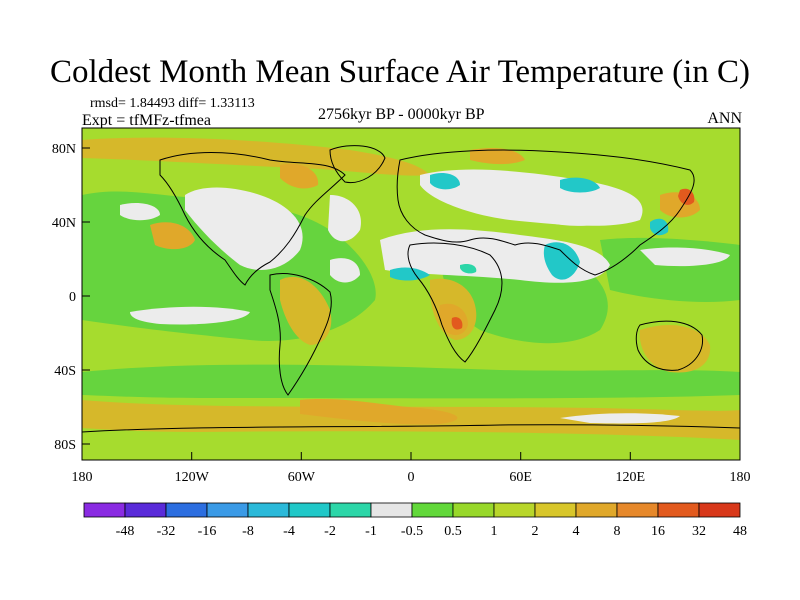 The width and height of the screenshot is (800, 600). What do you see at coordinates (658, 531) in the screenshot?
I see `colorbar-label: 16` at bounding box center [658, 531].